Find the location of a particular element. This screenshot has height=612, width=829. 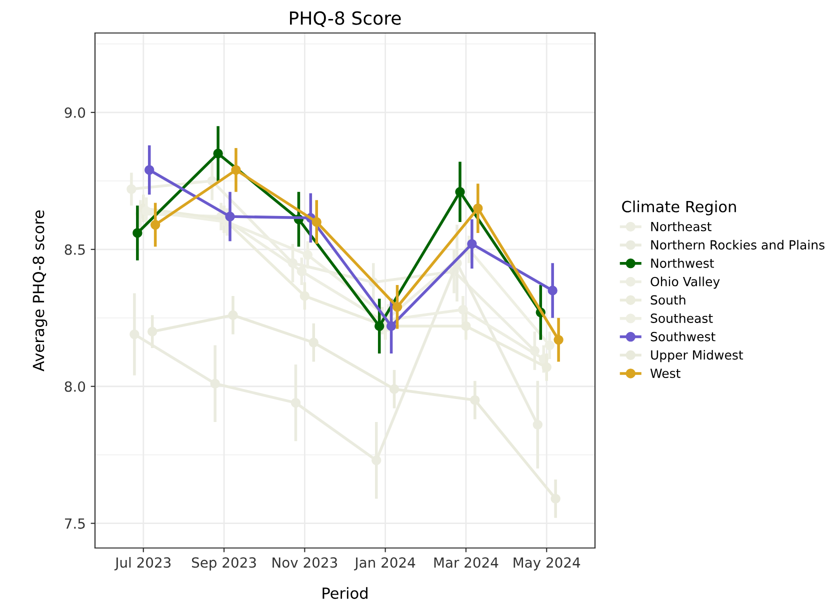

x-tick-label: Sep 2023 is located at coordinates (224, 563).